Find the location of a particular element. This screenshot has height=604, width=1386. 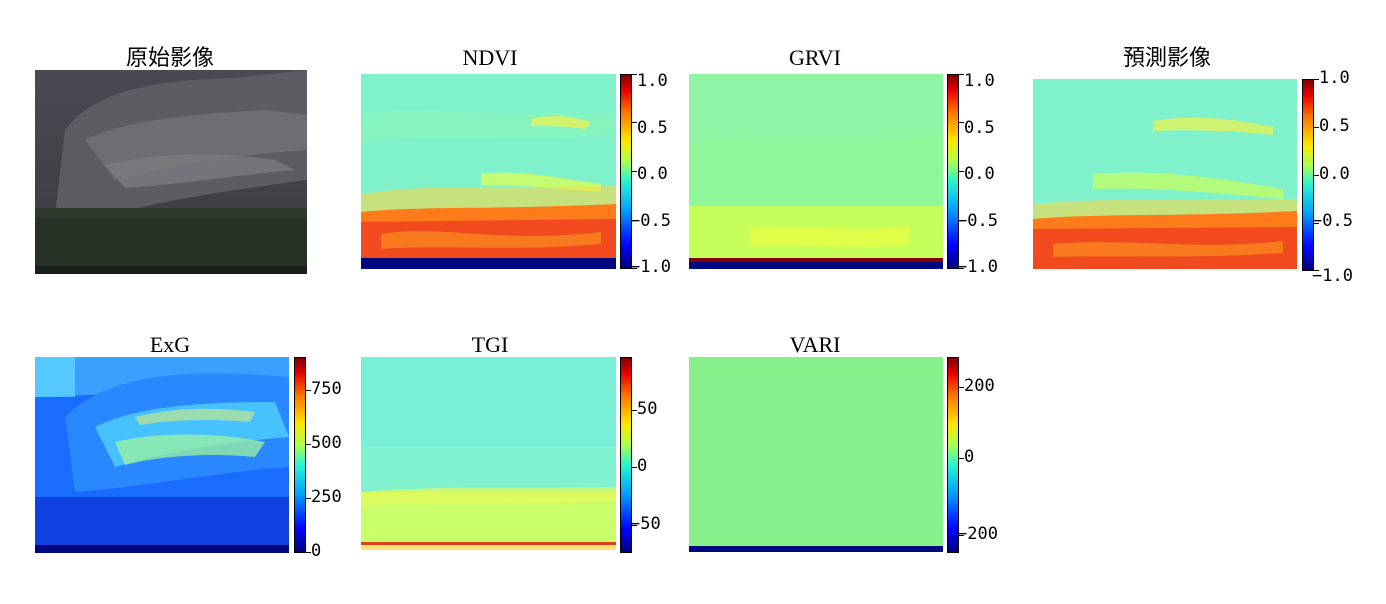

tgi-tick-1: 50 is located at coordinates (647, 409).